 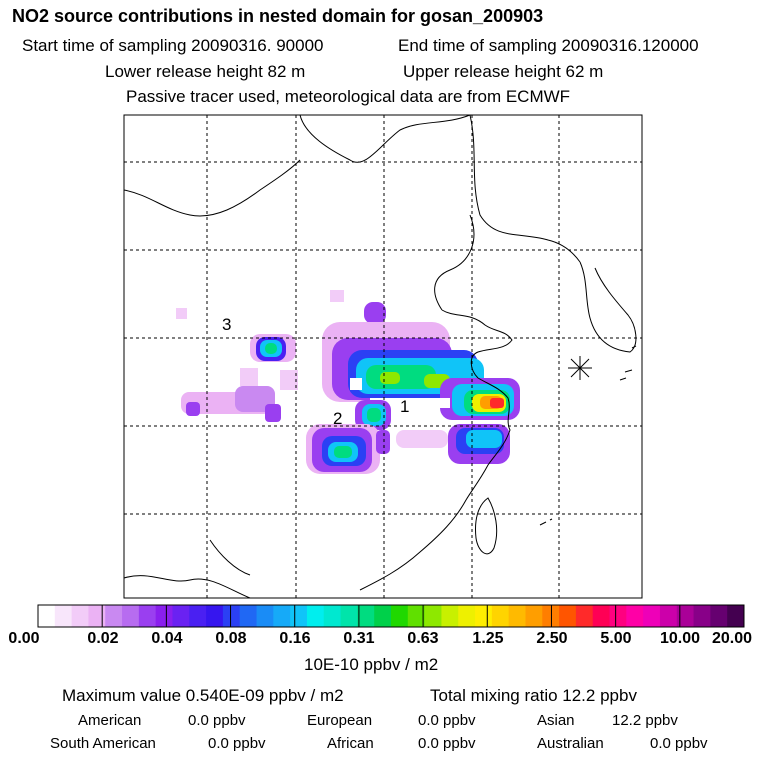 What do you see at coordinates (580, 368) in the screenshot?
I see `asterisk-icon` at bounding box center [580, 368].